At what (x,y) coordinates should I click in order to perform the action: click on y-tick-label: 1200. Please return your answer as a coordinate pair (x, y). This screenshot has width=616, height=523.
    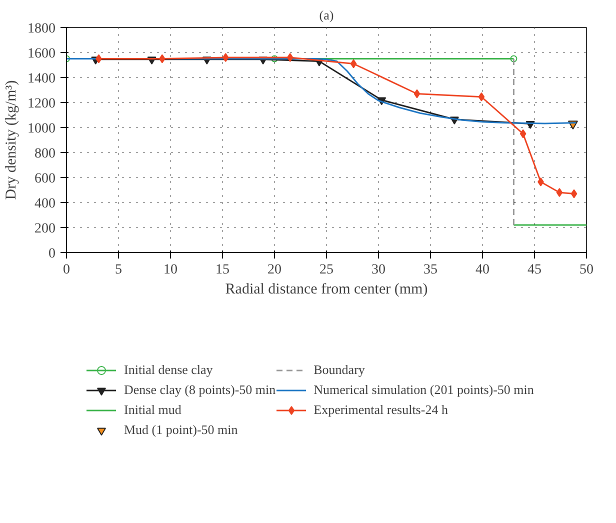
    Looking at the image, I should click on (42, 104).